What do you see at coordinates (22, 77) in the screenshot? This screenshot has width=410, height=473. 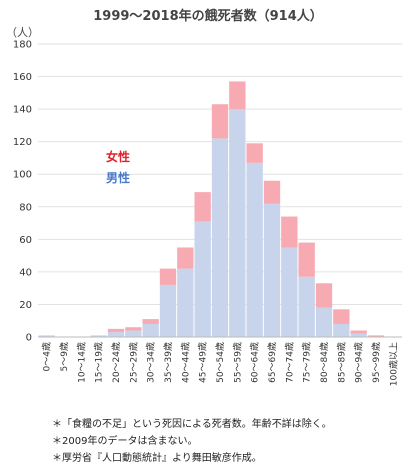 I see `y-tick-label: 160` at bounding box center [22, 77].